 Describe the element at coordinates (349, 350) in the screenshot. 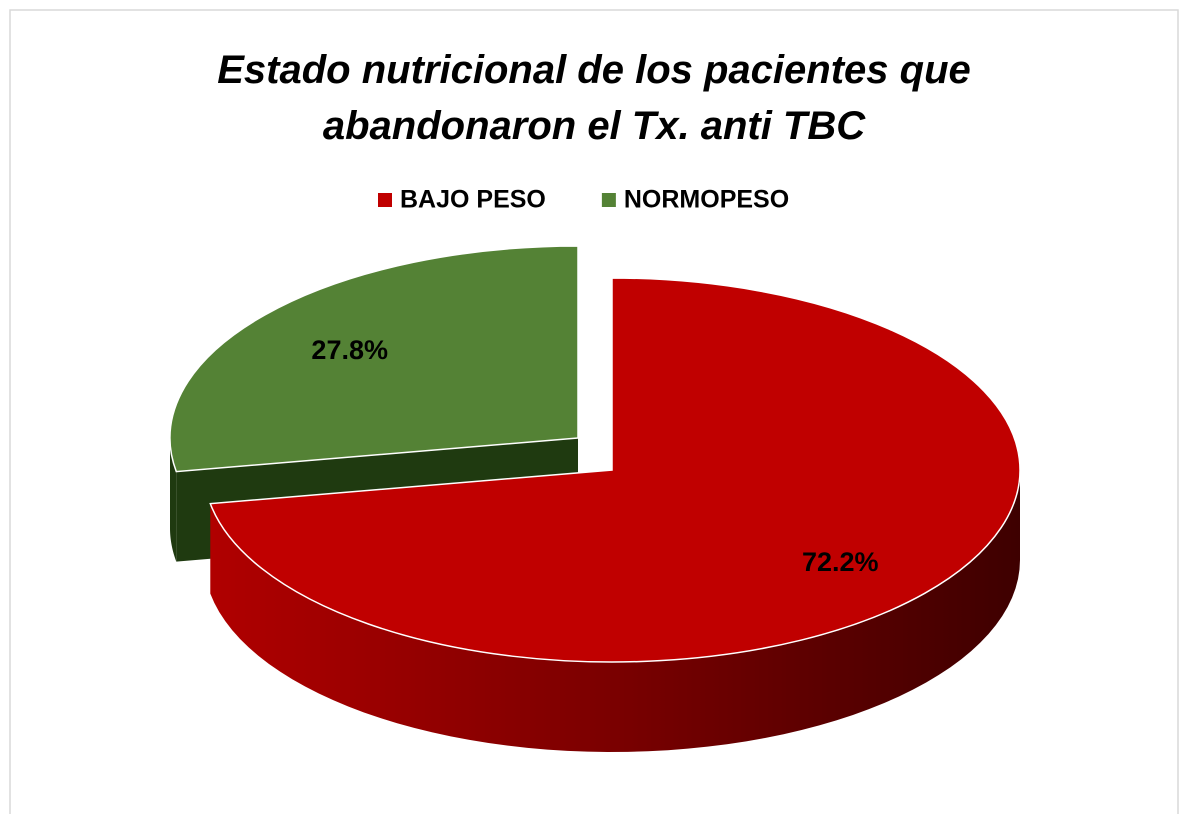

I see `data-label: 27.8%` at that location.